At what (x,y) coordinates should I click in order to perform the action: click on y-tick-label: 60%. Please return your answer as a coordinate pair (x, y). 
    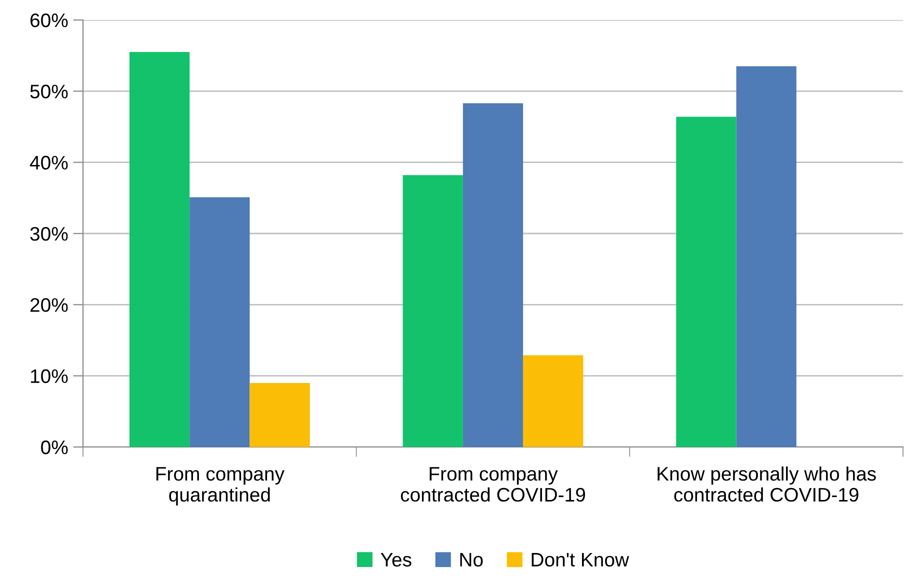
    Looking at the image, I should click on (49, 20).